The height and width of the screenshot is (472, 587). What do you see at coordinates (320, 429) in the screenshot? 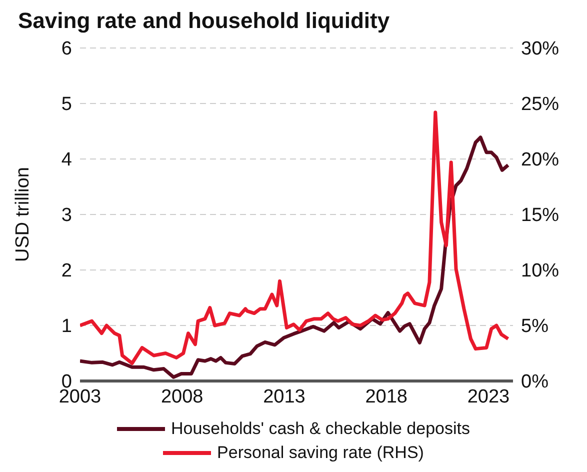
I see `legend-label: Households' cash & checkable deposits` at bounding box center [320, 429].